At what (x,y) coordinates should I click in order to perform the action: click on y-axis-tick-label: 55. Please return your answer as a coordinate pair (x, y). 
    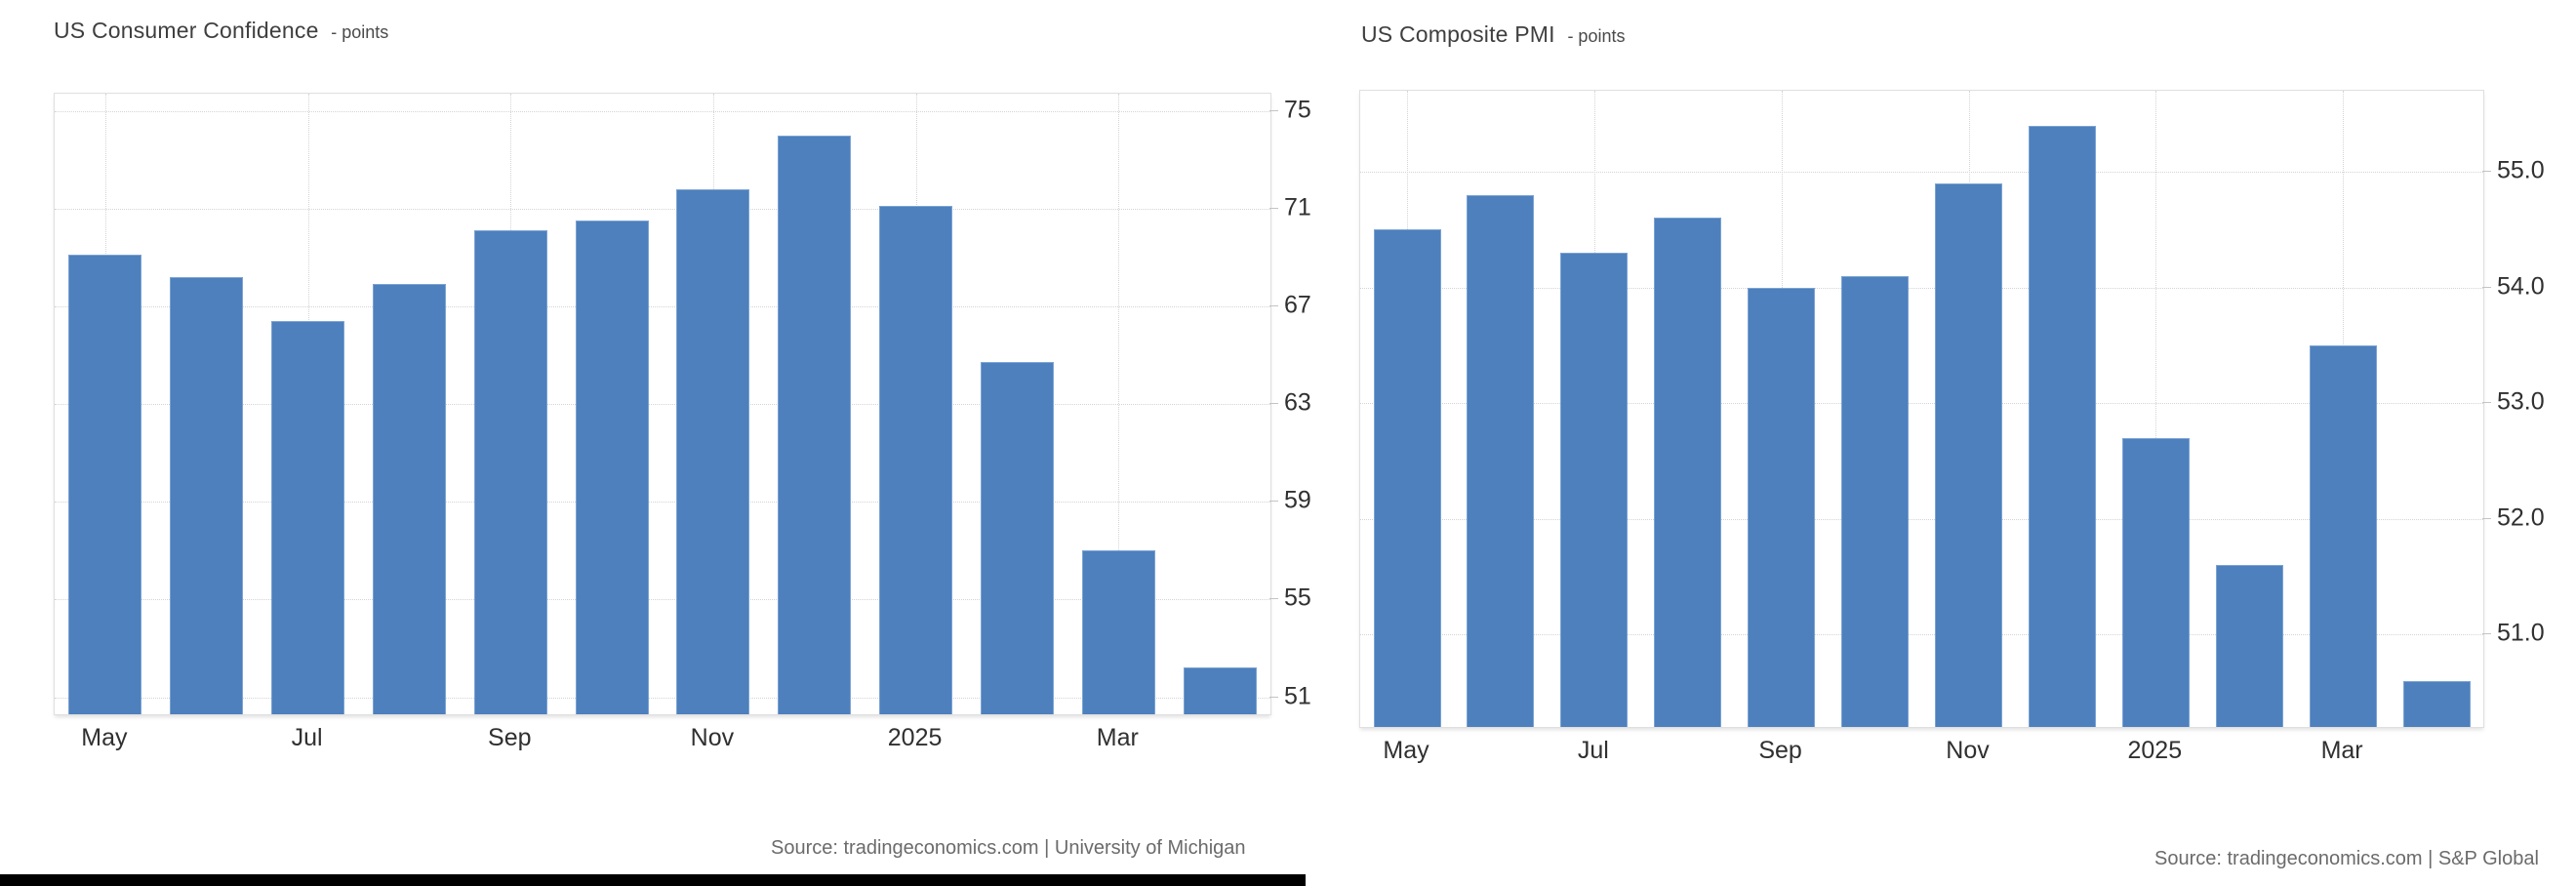
    Looking at the image, I should click on (1297, 598).